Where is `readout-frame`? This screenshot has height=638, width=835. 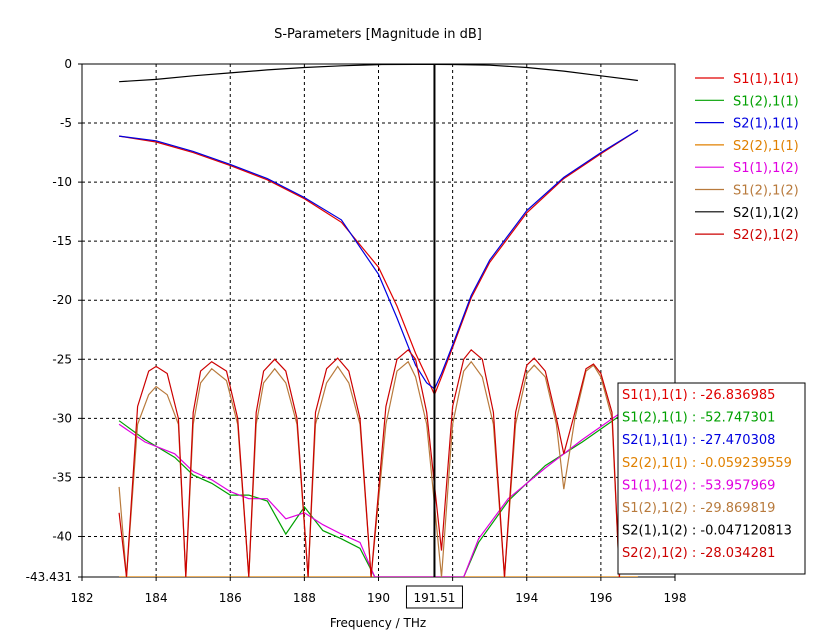 readout-frame is located at coordinates (711, 478).